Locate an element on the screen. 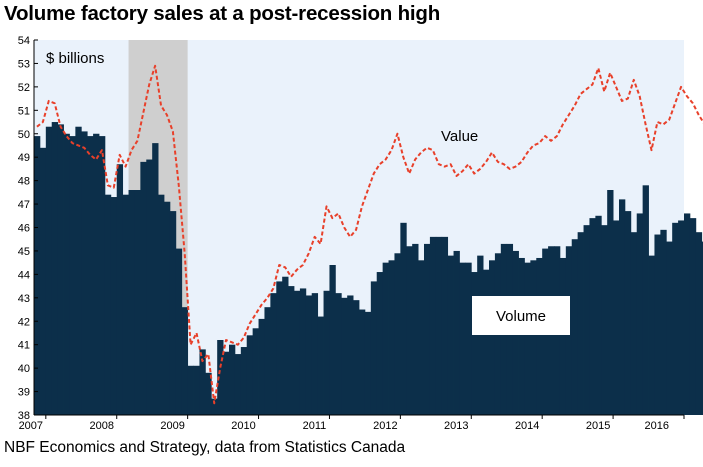  x-tick-label: 2007 is located at coordinates (31, 426).